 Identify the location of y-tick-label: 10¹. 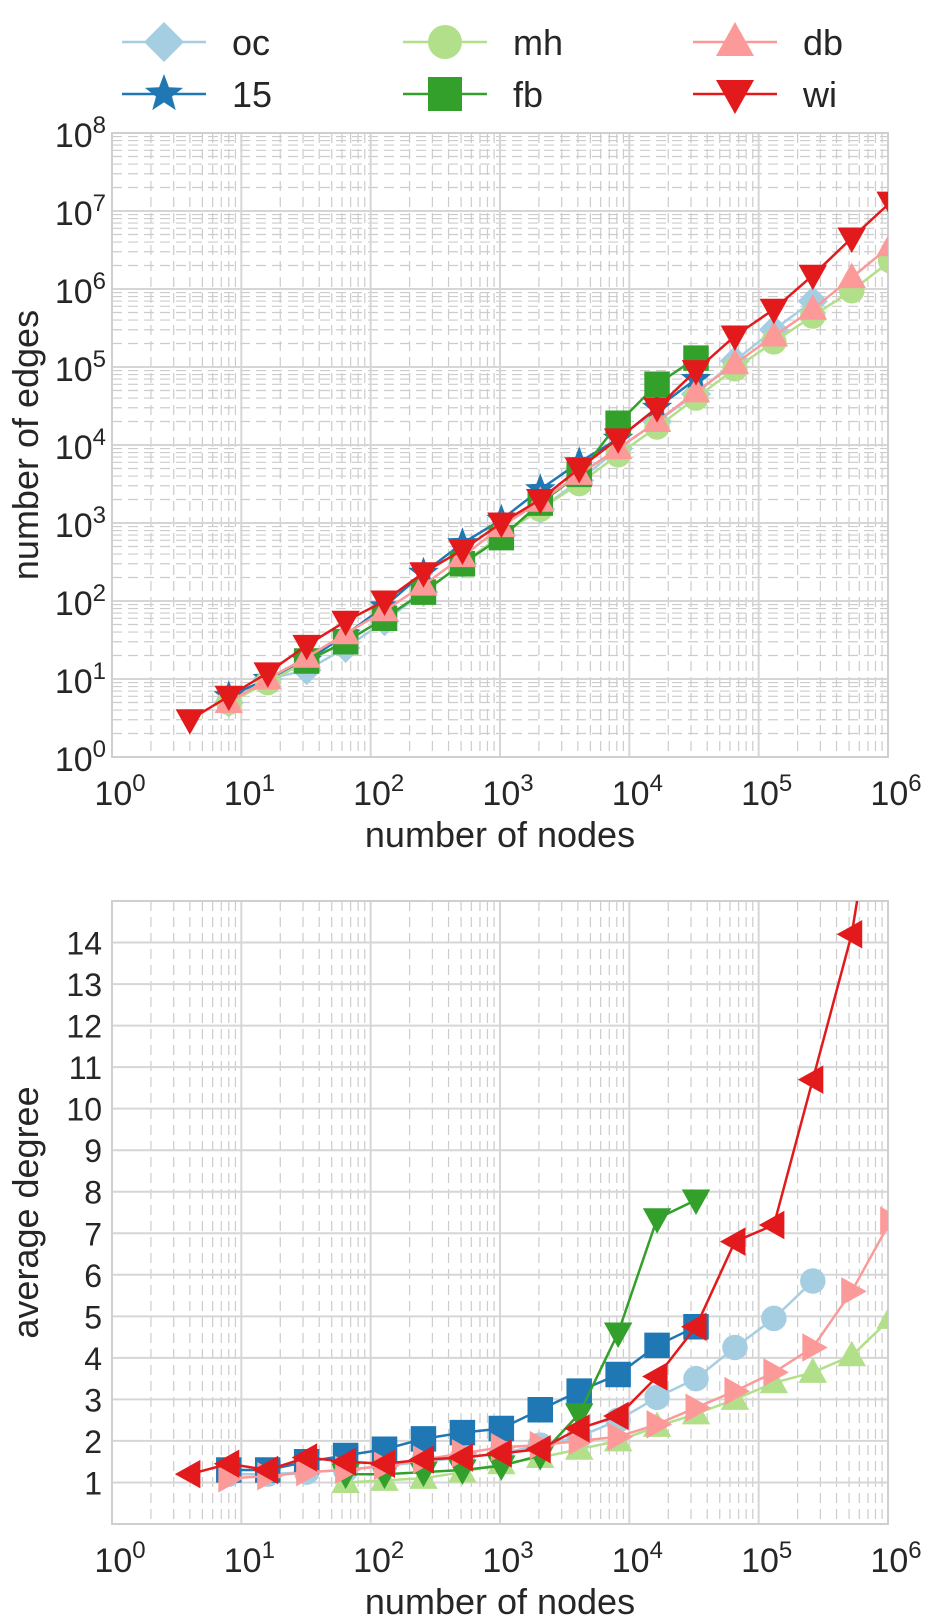
(80, 679).